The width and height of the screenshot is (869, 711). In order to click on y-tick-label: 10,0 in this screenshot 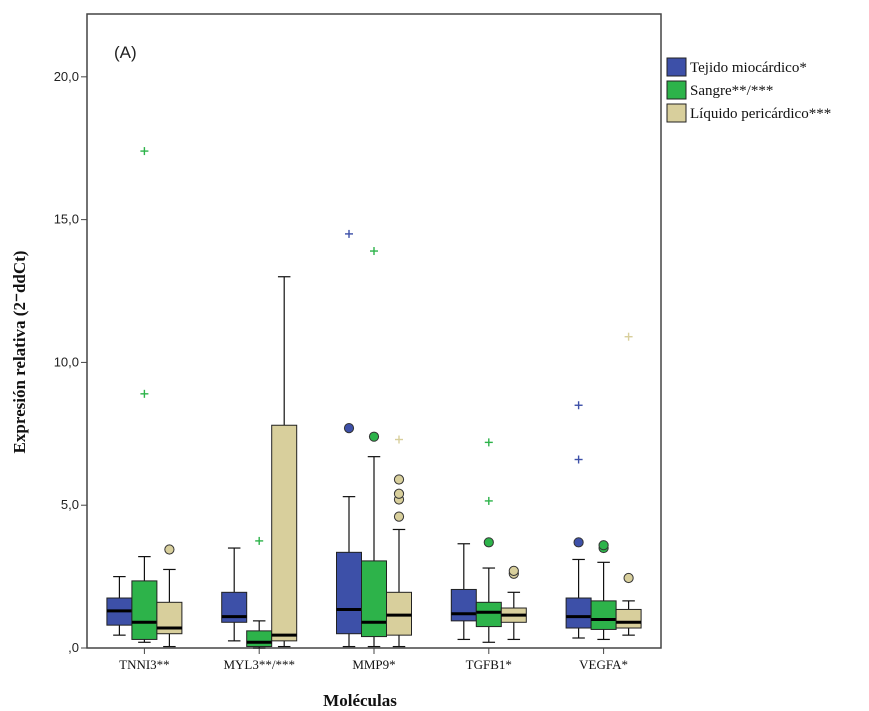, I will do `click(66, 361)`.